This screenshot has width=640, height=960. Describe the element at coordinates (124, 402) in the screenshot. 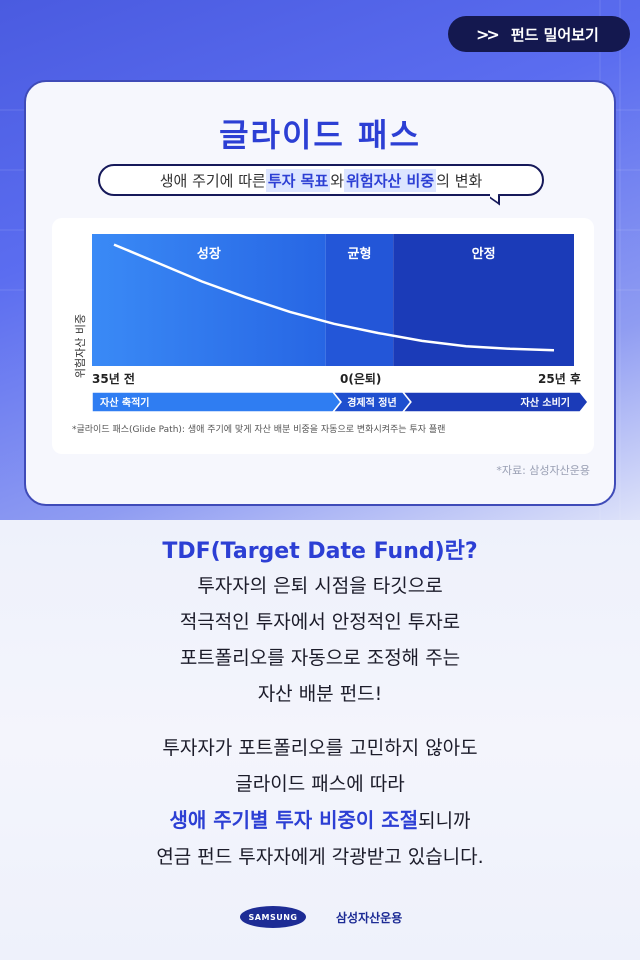

I see `stage-accumulation-label: 자산 축적기` at that location.